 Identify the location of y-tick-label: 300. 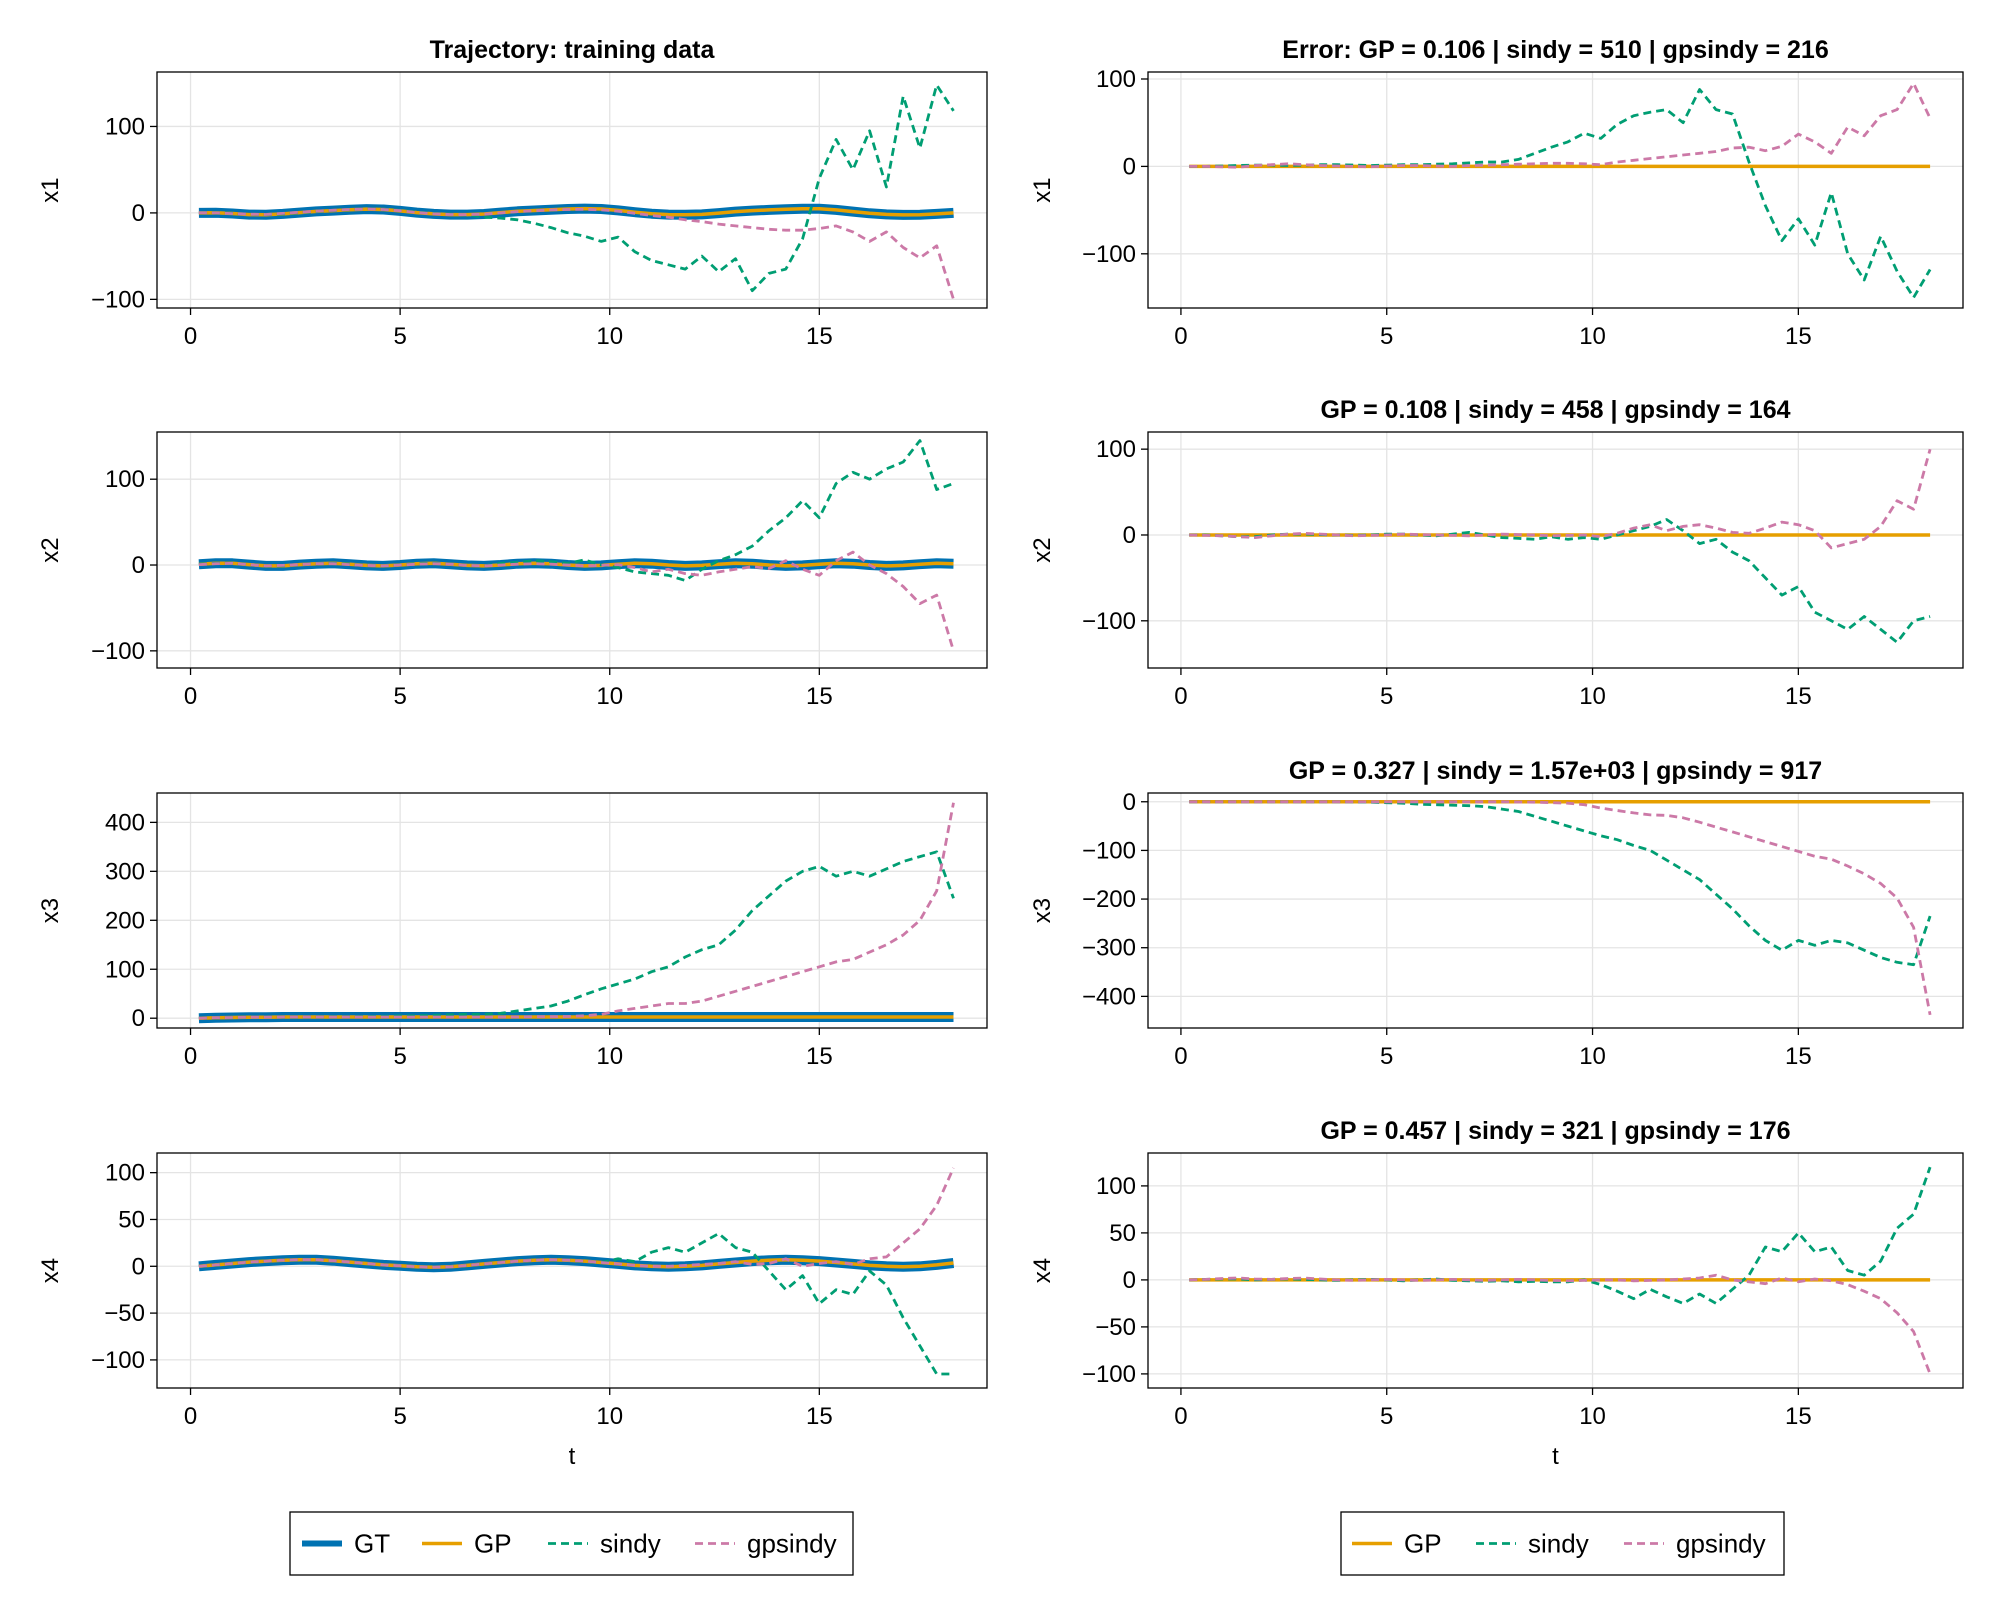
(125, 871).